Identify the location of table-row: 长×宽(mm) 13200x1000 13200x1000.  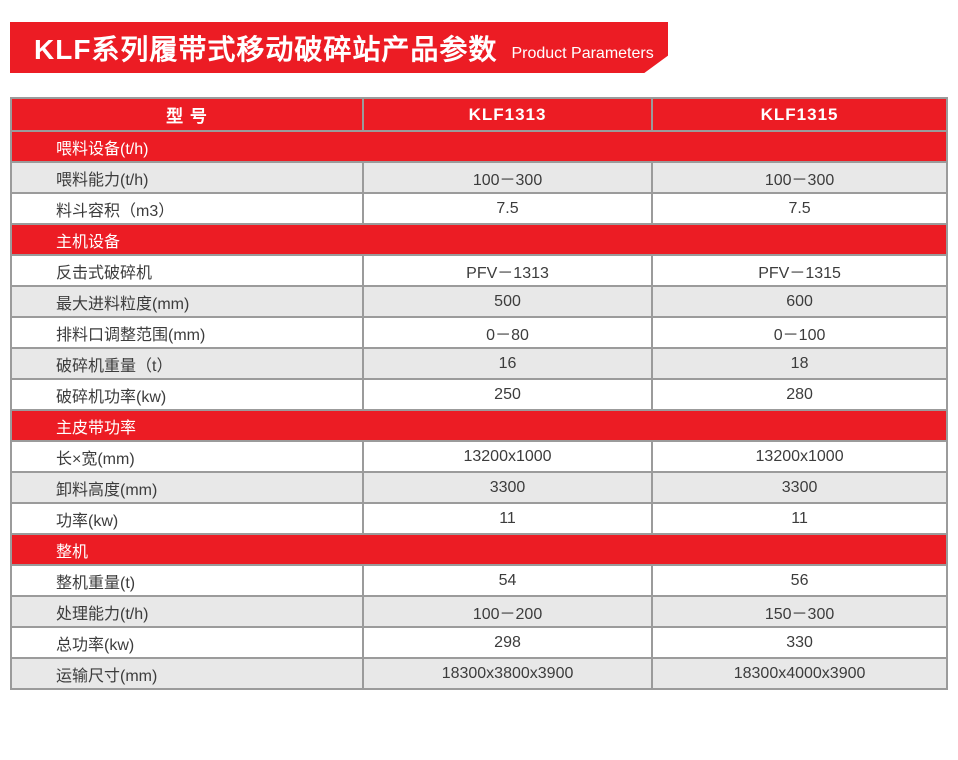
(479, 456).